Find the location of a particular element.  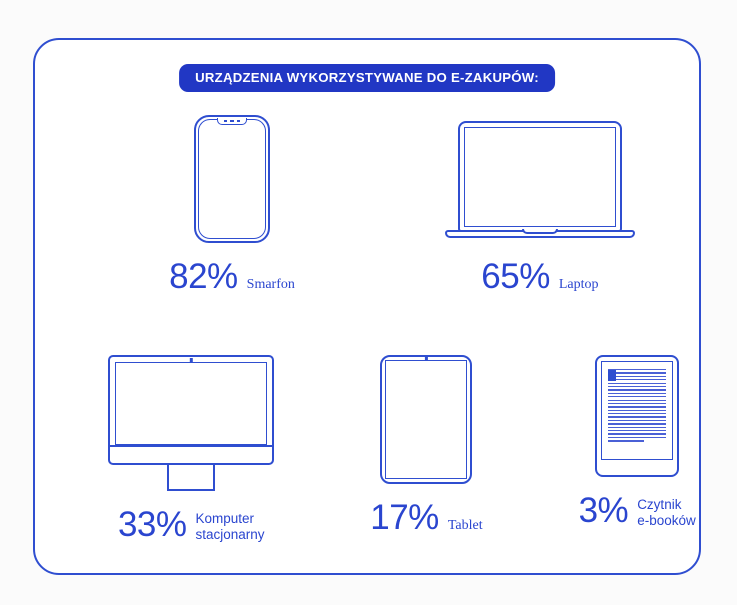

webcam-icon is located at coordinates (191, 360).